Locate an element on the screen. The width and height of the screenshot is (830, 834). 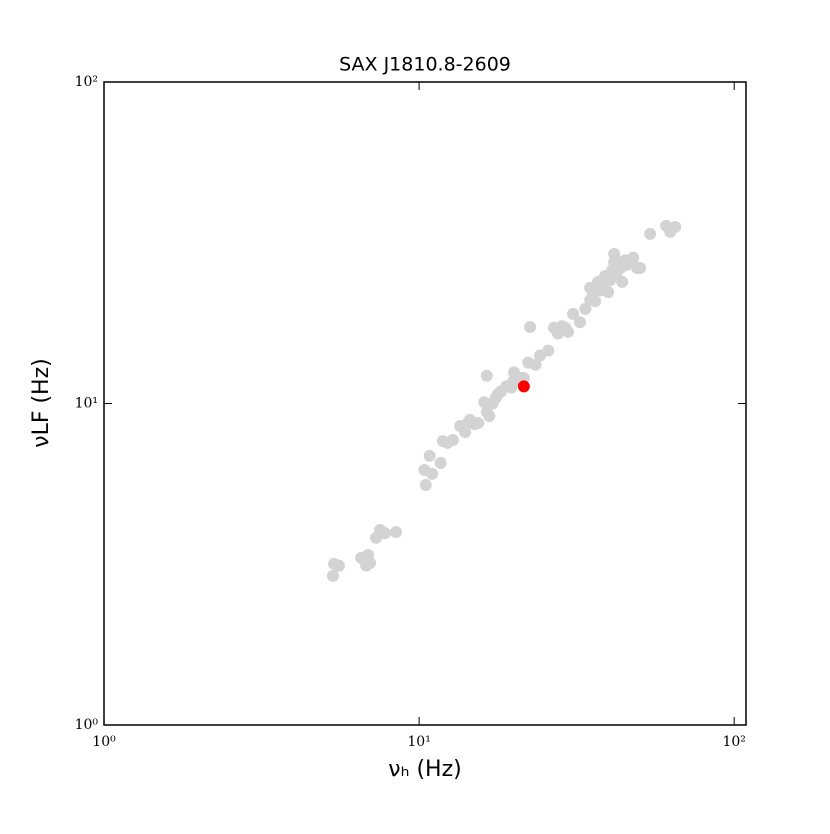
x-tick-label: 10⁰ is located at coordinates (104, 742).